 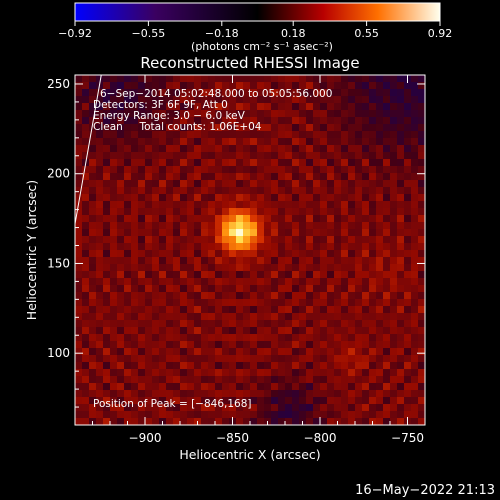 I want to click on colorbar-tick-label-0: −0.92, so click(x=75, y=33).